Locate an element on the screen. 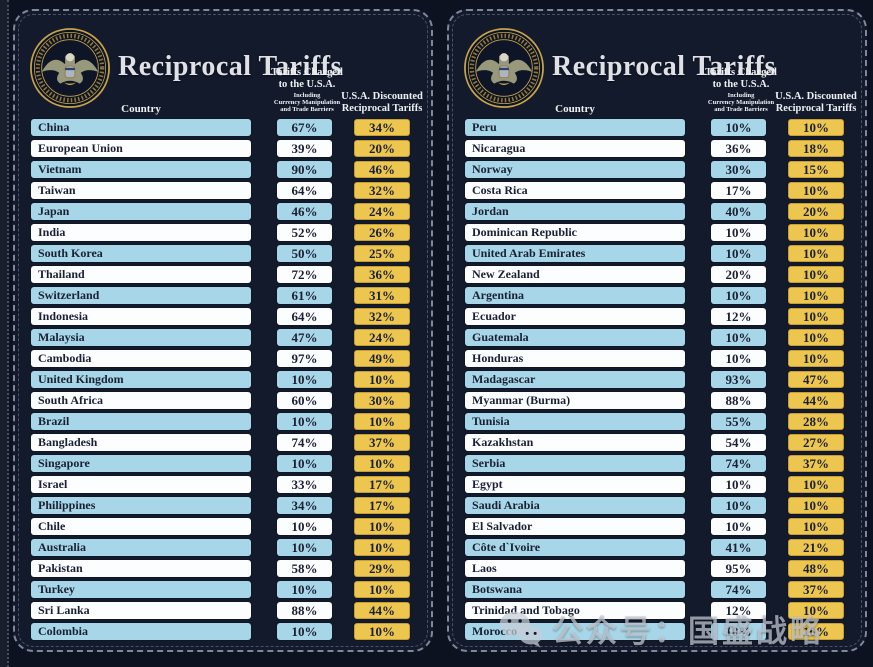 This screenshot has width=873, height=667. discounted-tariff-cell: 21% is located at coordinates (816, 547).